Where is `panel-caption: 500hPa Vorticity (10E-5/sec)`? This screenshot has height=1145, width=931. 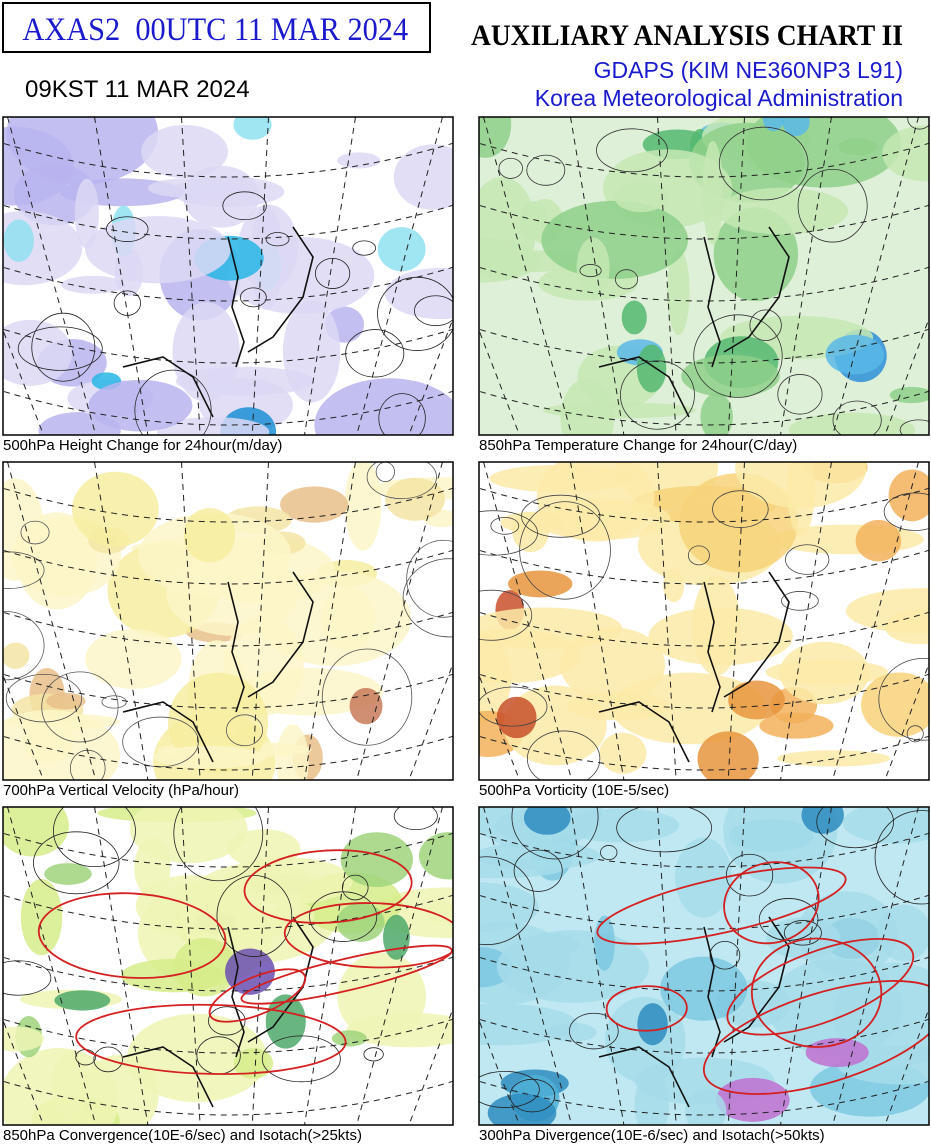 panel-caption: 500hPa Vorticity (10E-5/sec) is located at coordinates (574, 790).